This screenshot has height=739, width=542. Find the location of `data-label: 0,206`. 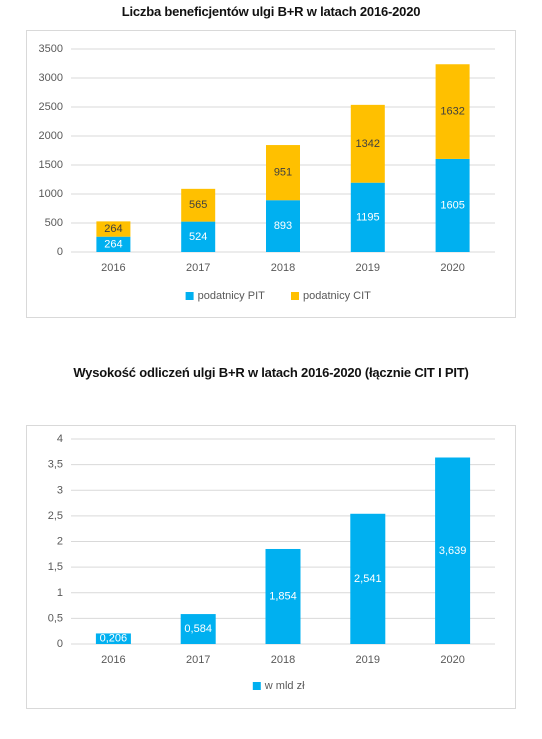

data-label: 0,206 is located at coordinates (114, 639).